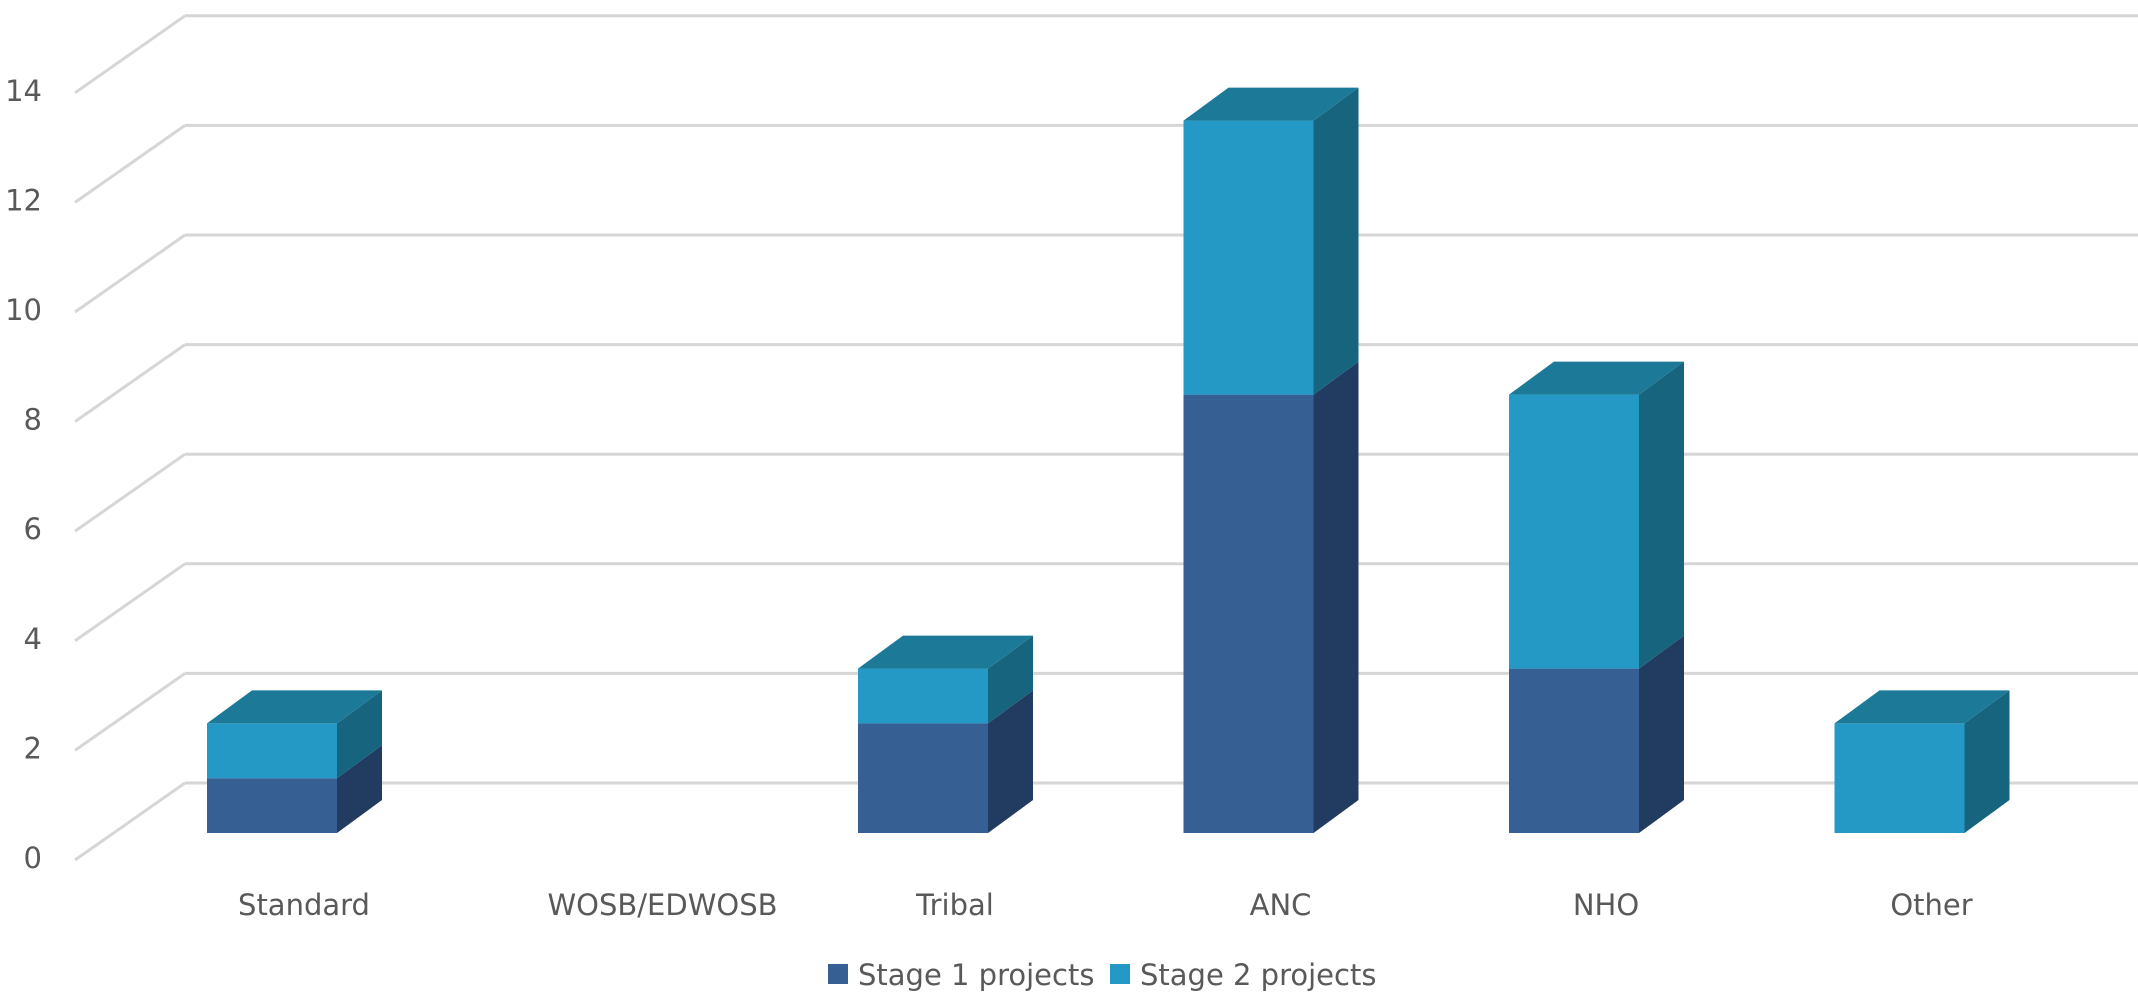 The image size is (2138, 996). I want to click on y-tick-label: 4, so click(33, 639).